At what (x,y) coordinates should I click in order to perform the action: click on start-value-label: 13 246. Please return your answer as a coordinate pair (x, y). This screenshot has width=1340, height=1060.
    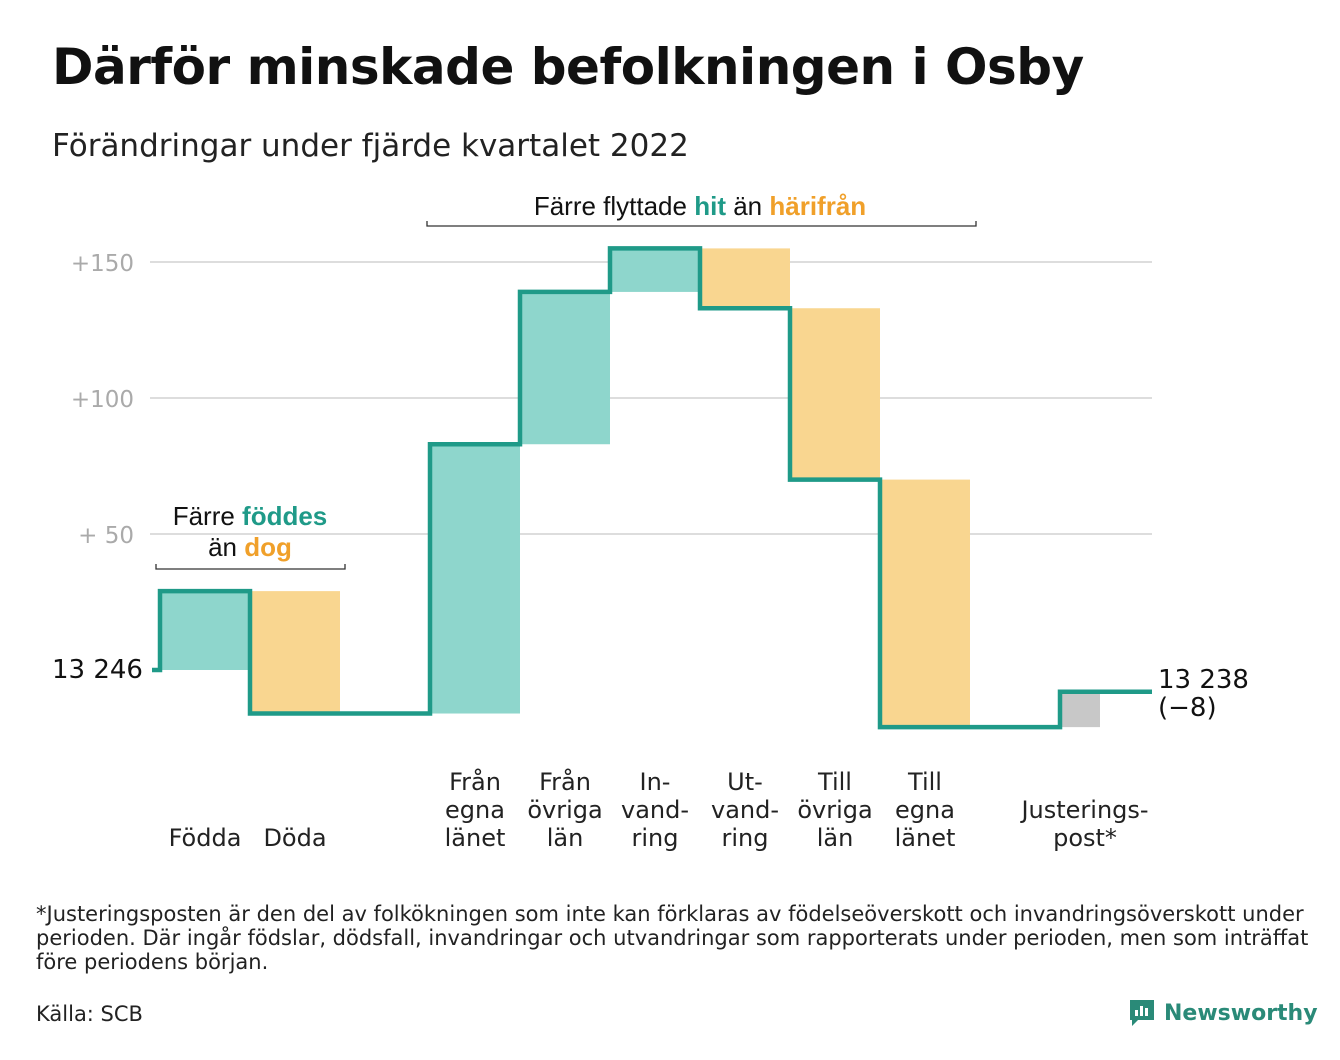
    Looking at the image, I should click on (97, 670).